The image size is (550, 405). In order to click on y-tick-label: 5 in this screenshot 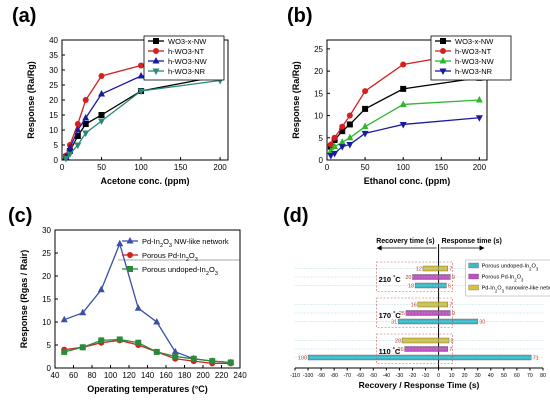, I will do `click(49, 345)`.